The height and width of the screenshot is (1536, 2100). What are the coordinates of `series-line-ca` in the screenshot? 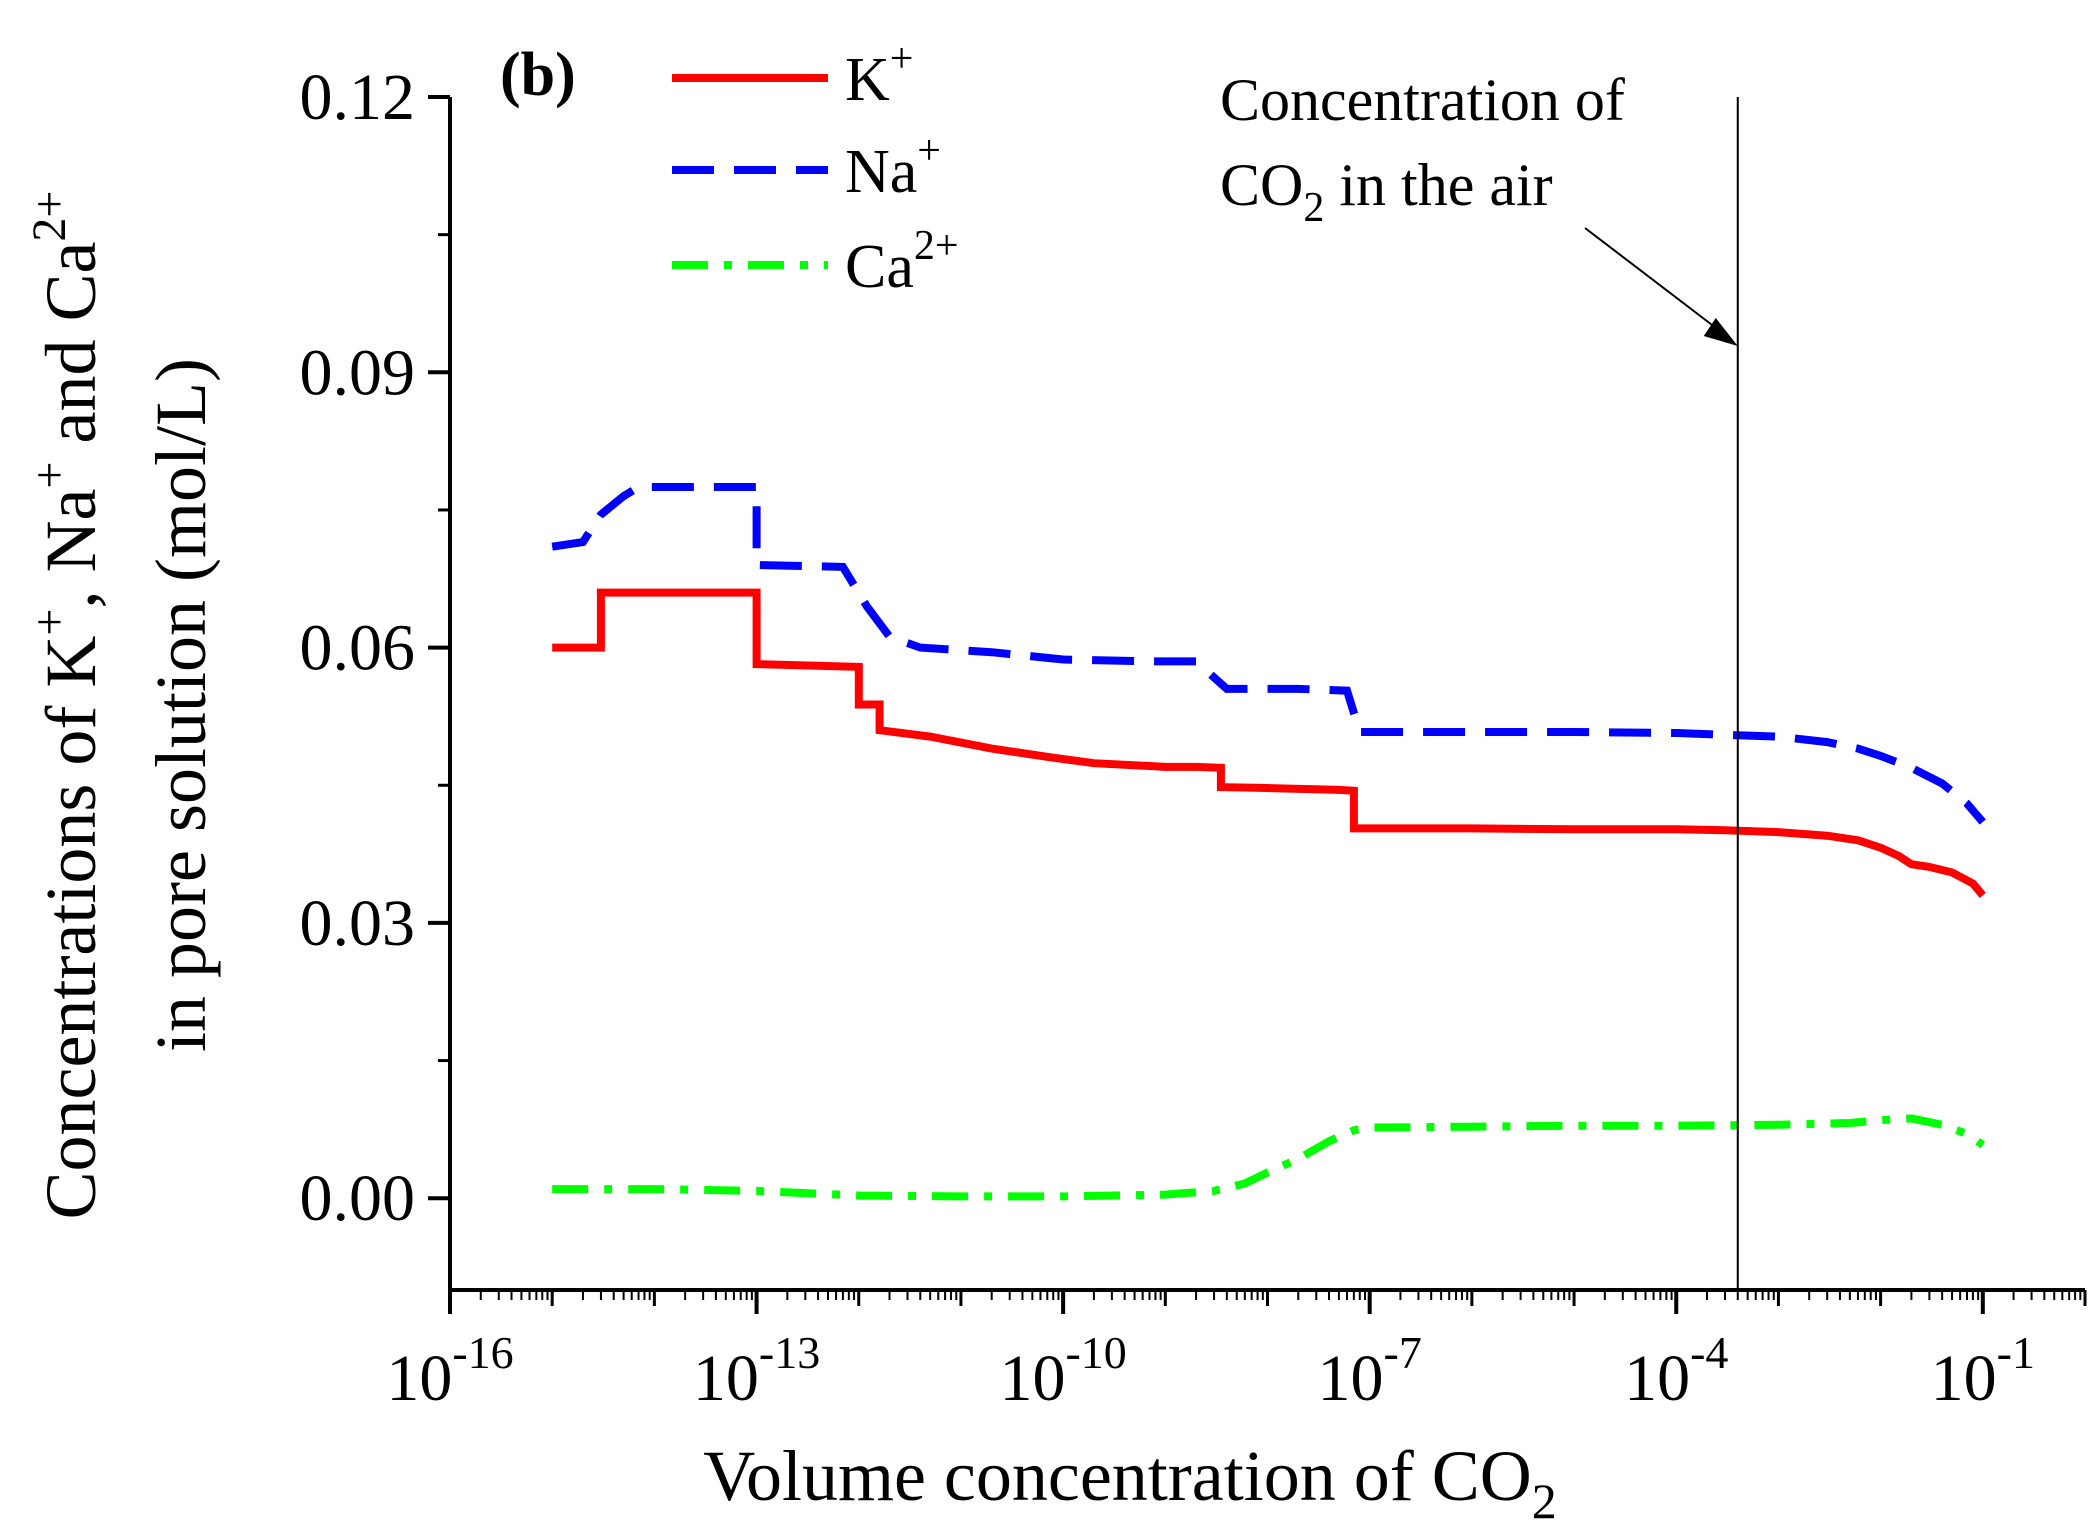 It's located at (1269, 1157).